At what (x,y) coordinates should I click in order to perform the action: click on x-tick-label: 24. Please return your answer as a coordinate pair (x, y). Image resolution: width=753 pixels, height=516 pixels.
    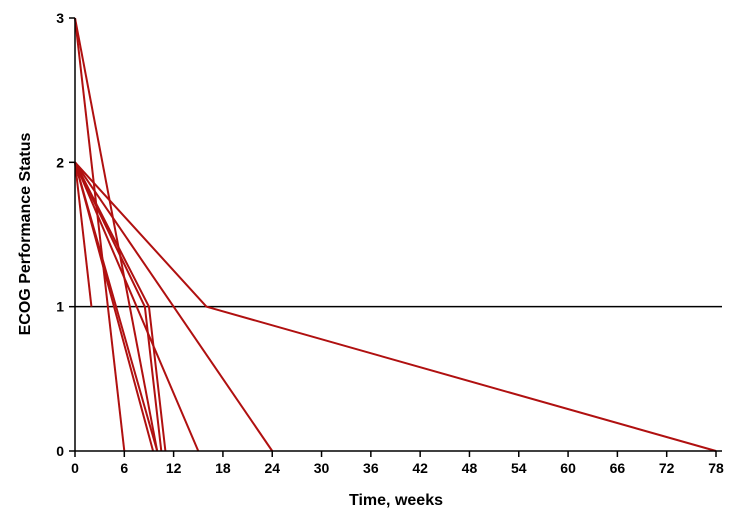
    Looking at the image, I should click on (272, 468).